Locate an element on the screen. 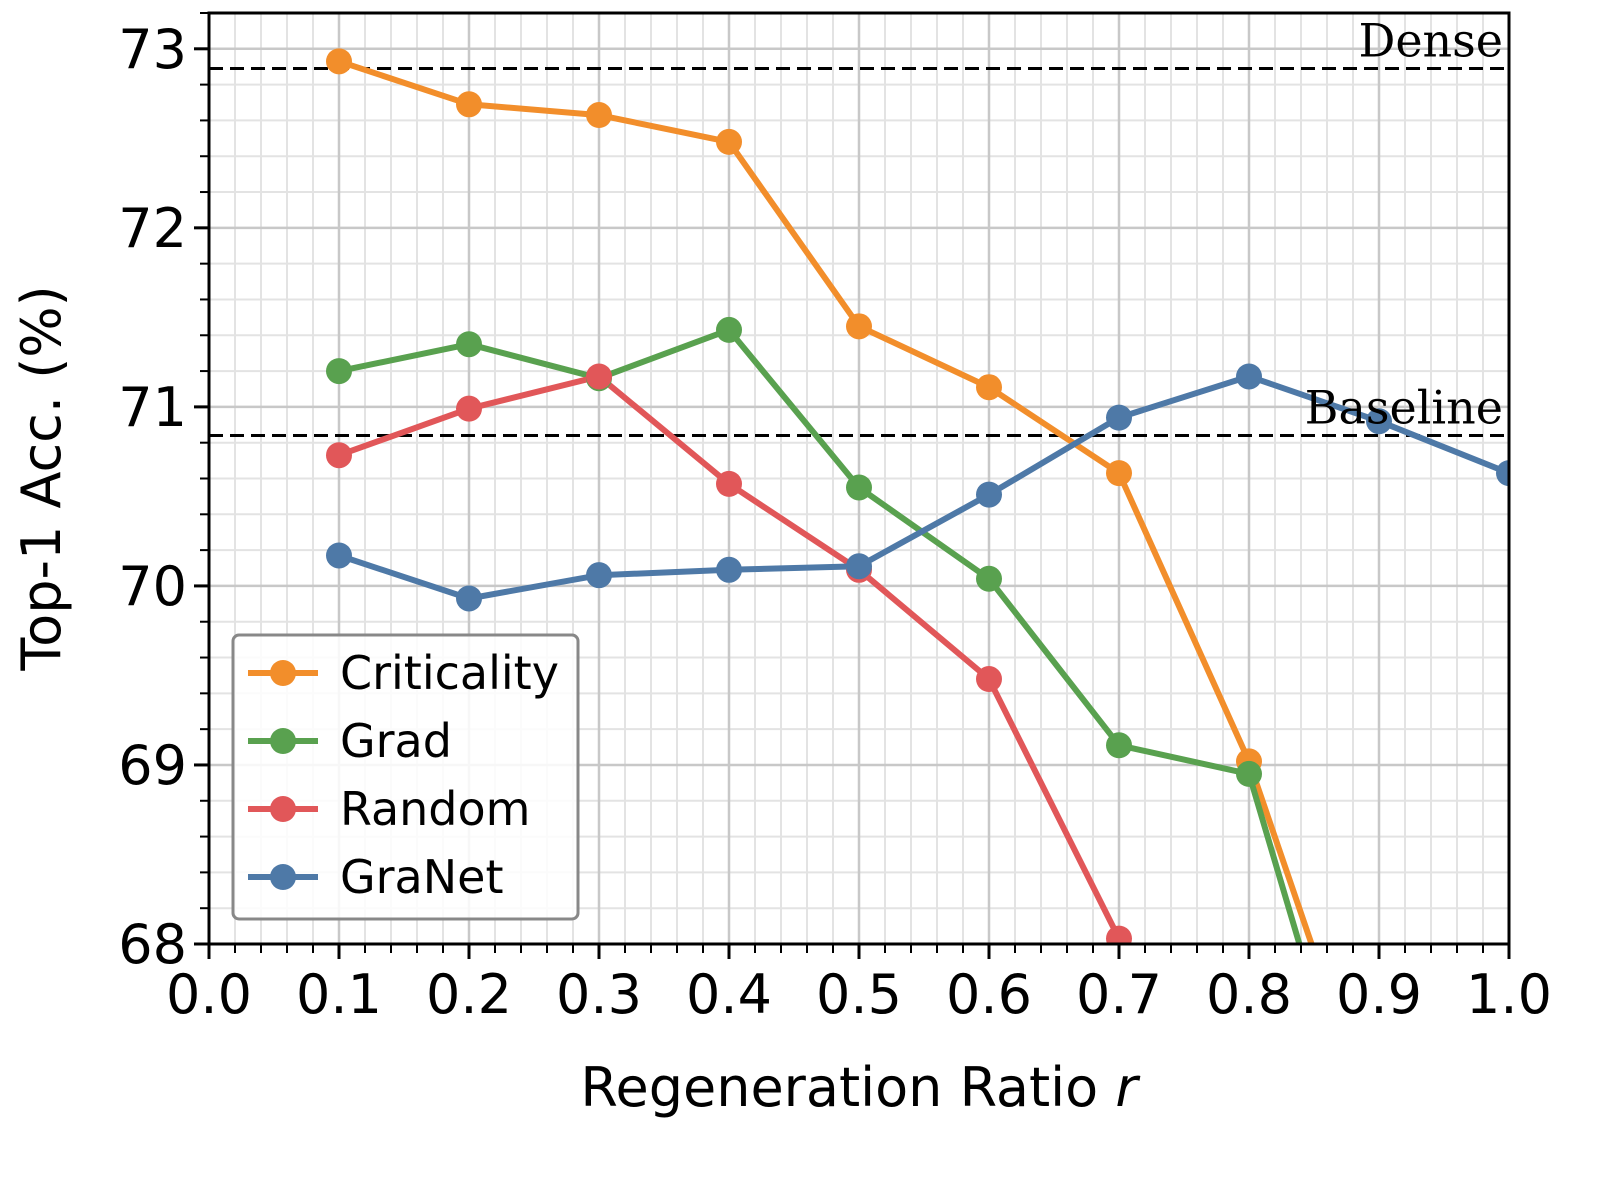 This screenshot has width=1611, height=1183. reference-label-baseline: Baseline is located at coordinates (1404, 408).